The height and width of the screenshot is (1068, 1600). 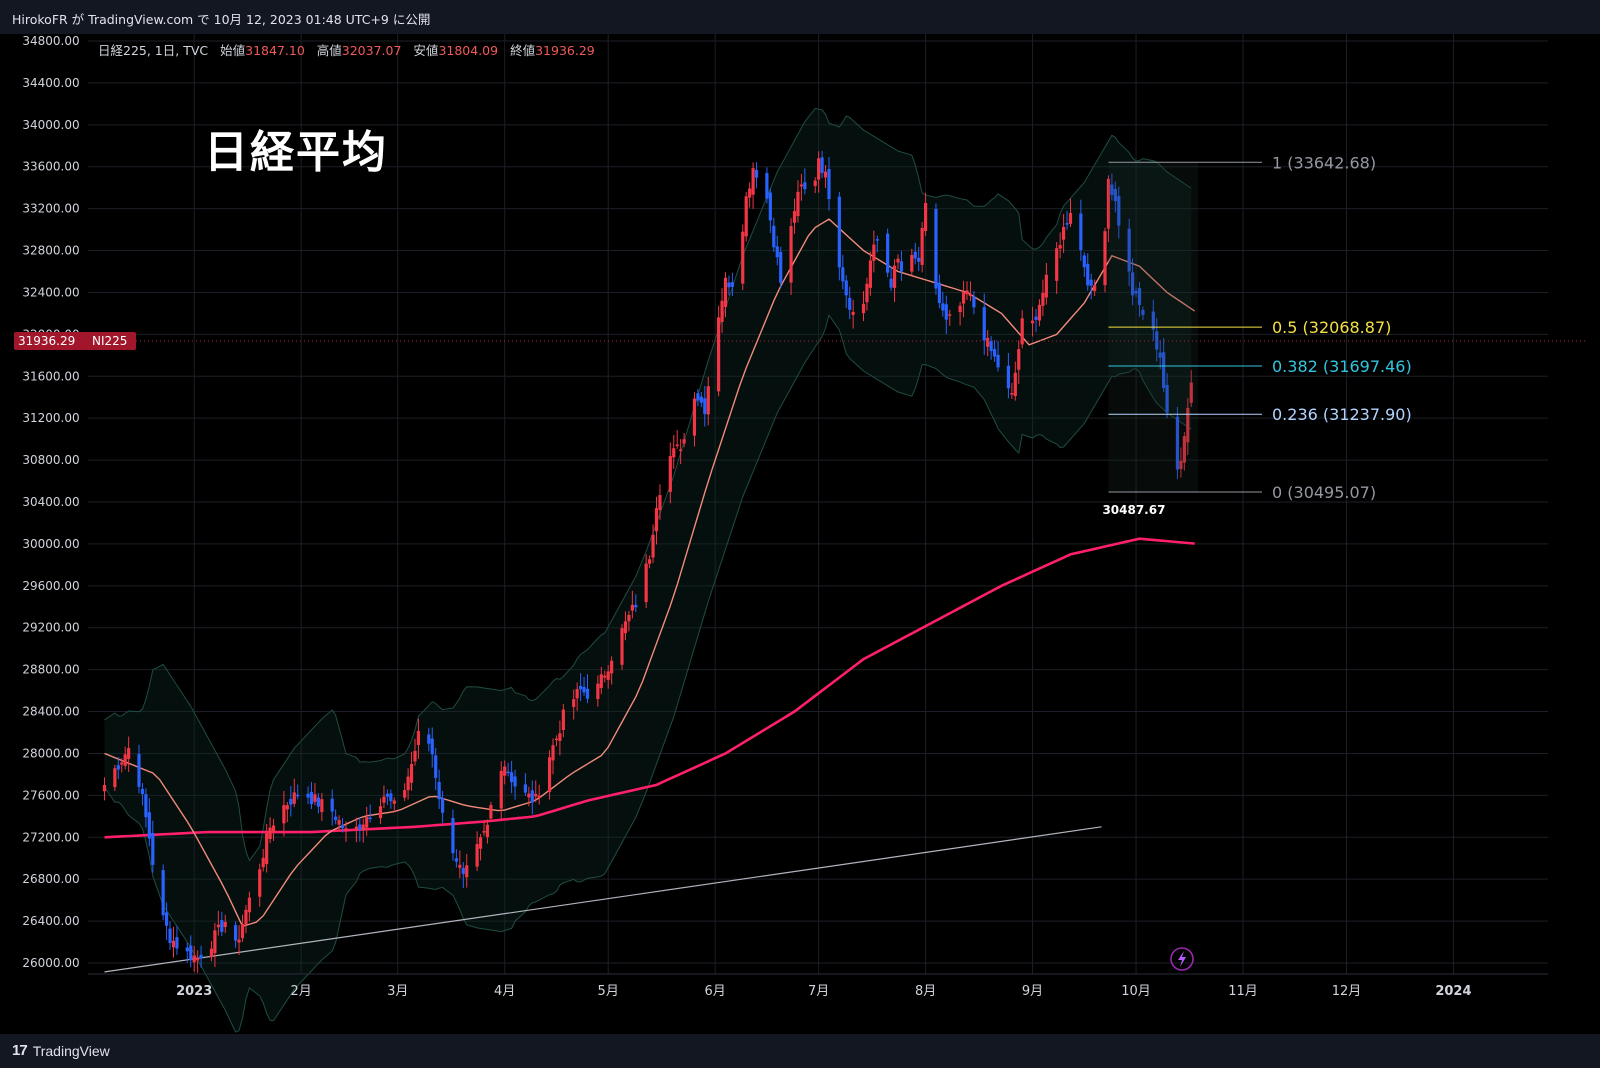 What do you see at coordinates (1032, 991) in the screenshot?
I see `time-tick-label: 9月` at bounding box center [1032, 991].